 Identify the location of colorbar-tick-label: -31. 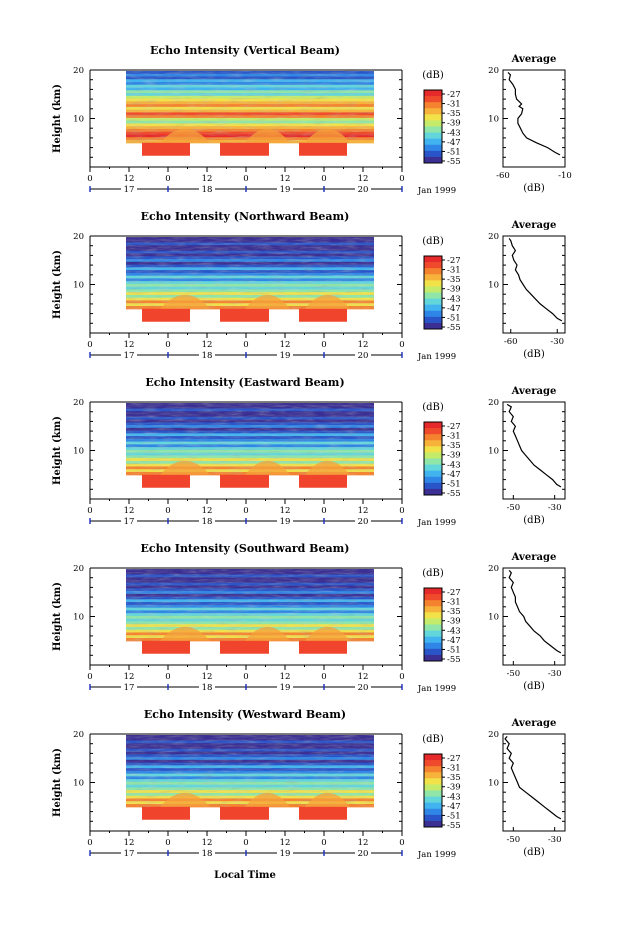
(454, 769).